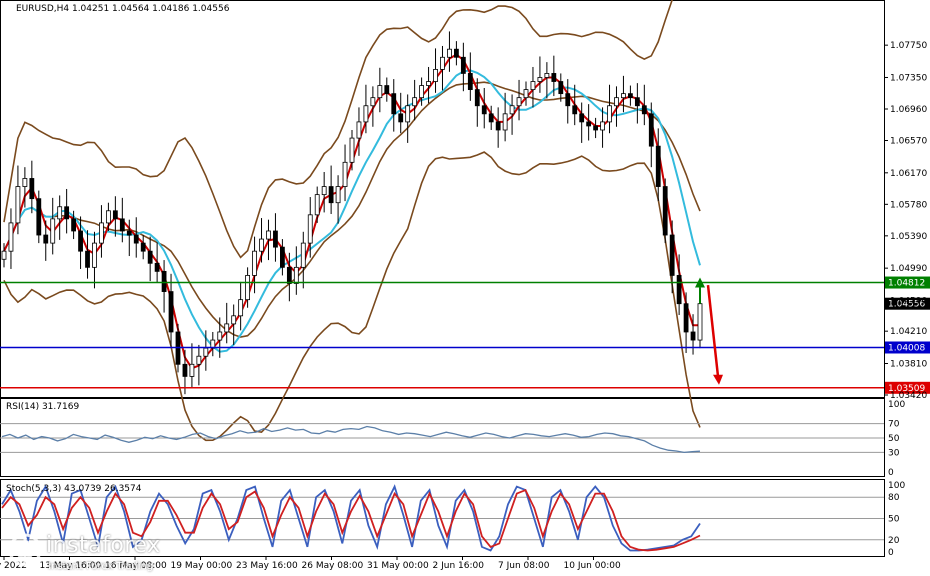  Describe the element at coordinates (891, 553) in the screenshot. I see `indicator-scale-min: 0` at that location.